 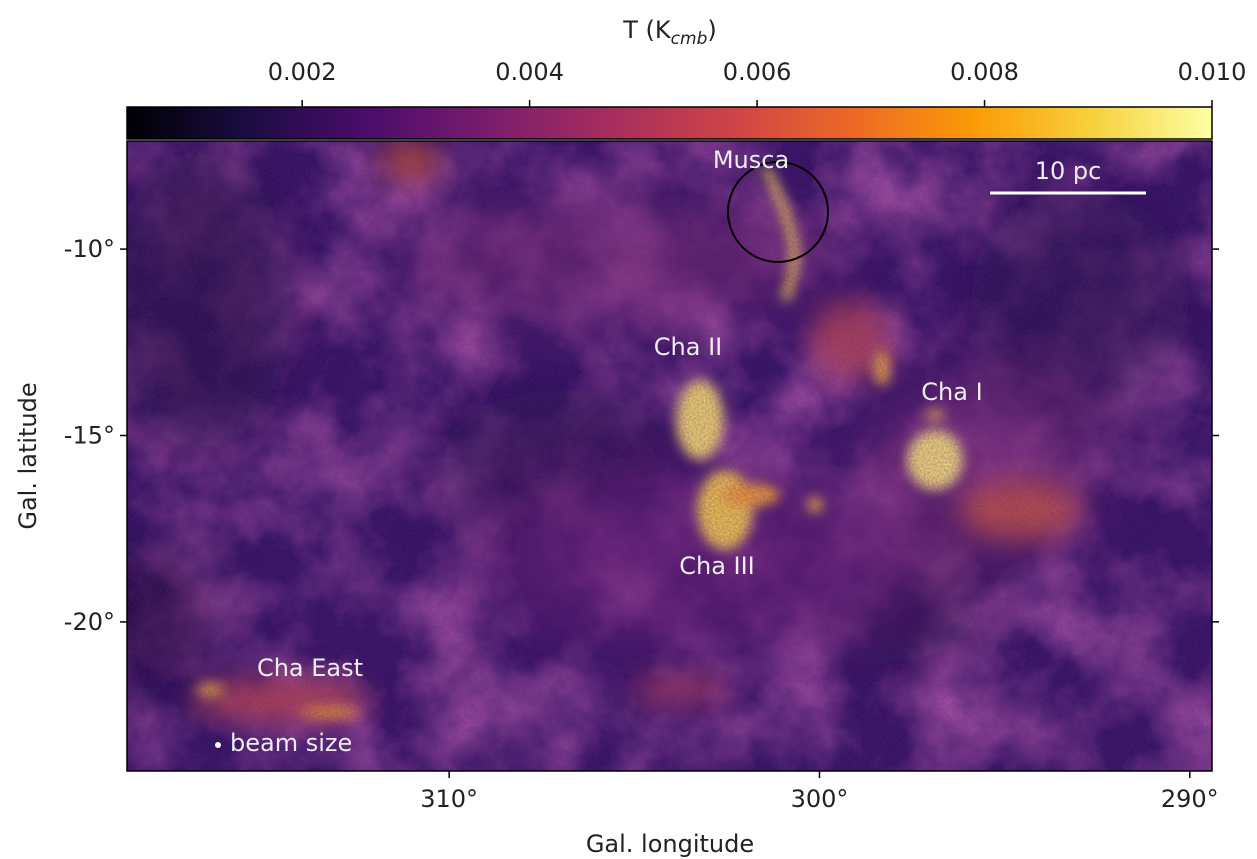 I want to click on x-axis-label: Gal. longitude, so click(x=670, y=844).